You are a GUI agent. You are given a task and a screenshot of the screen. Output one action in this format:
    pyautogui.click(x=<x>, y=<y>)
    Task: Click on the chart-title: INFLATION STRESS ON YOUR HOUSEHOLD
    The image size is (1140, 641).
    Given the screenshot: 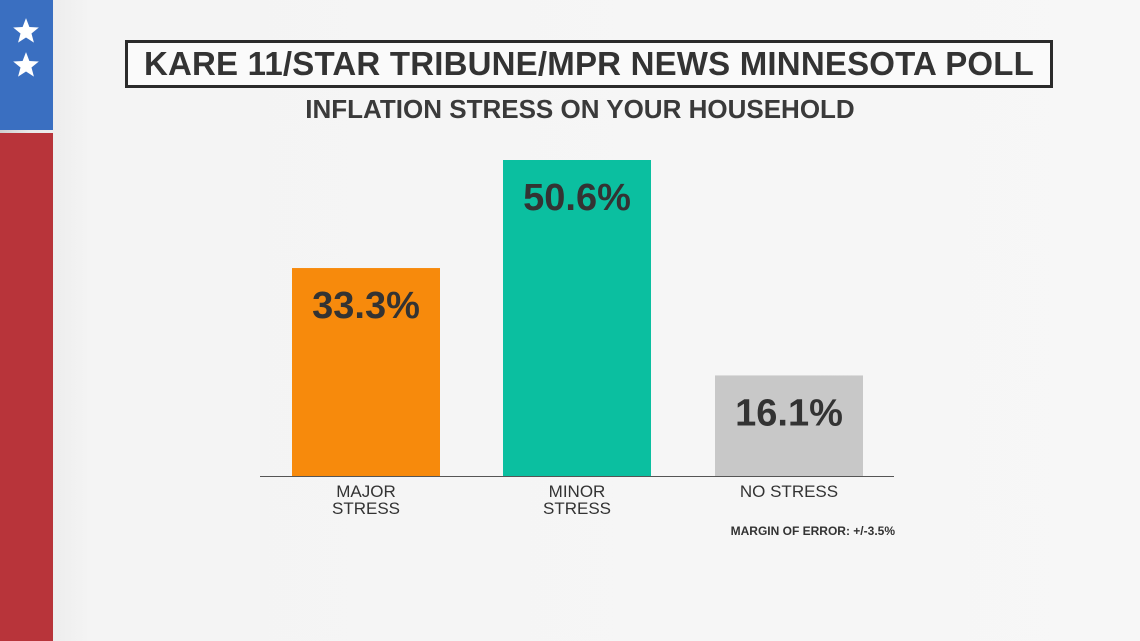 What is the action you would take?
    pyautogui.click(x=580, y=109)
    